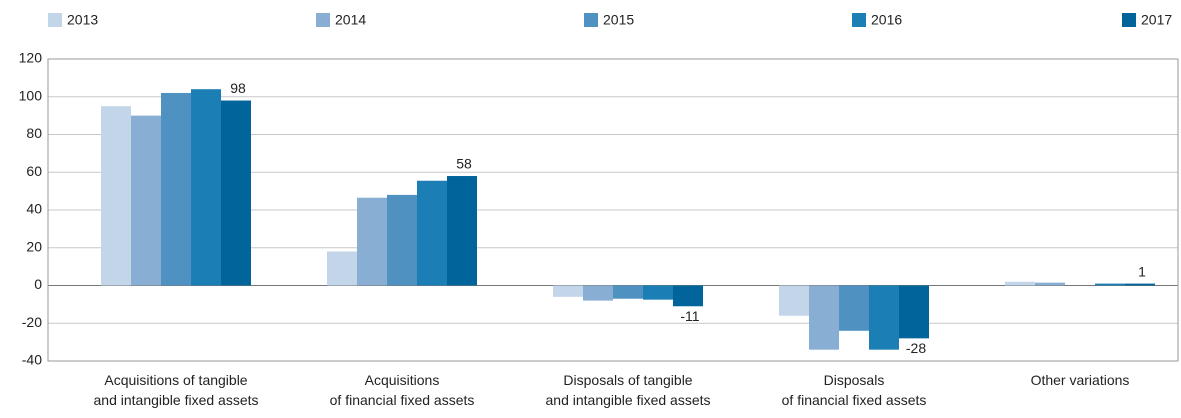 This screenshot has height=418, width=1181. Describe the element at coordinates (31, 95) in the screenshot. I see `y-tick-label: 100` at that location.